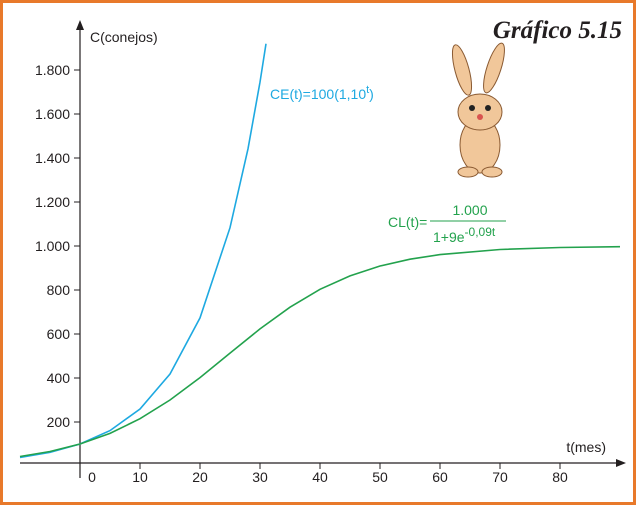  What do you see at coordinates (52, 202) in the screenshot?
I see `y-tick-label: 1.200` at bounding box center [52, 202].